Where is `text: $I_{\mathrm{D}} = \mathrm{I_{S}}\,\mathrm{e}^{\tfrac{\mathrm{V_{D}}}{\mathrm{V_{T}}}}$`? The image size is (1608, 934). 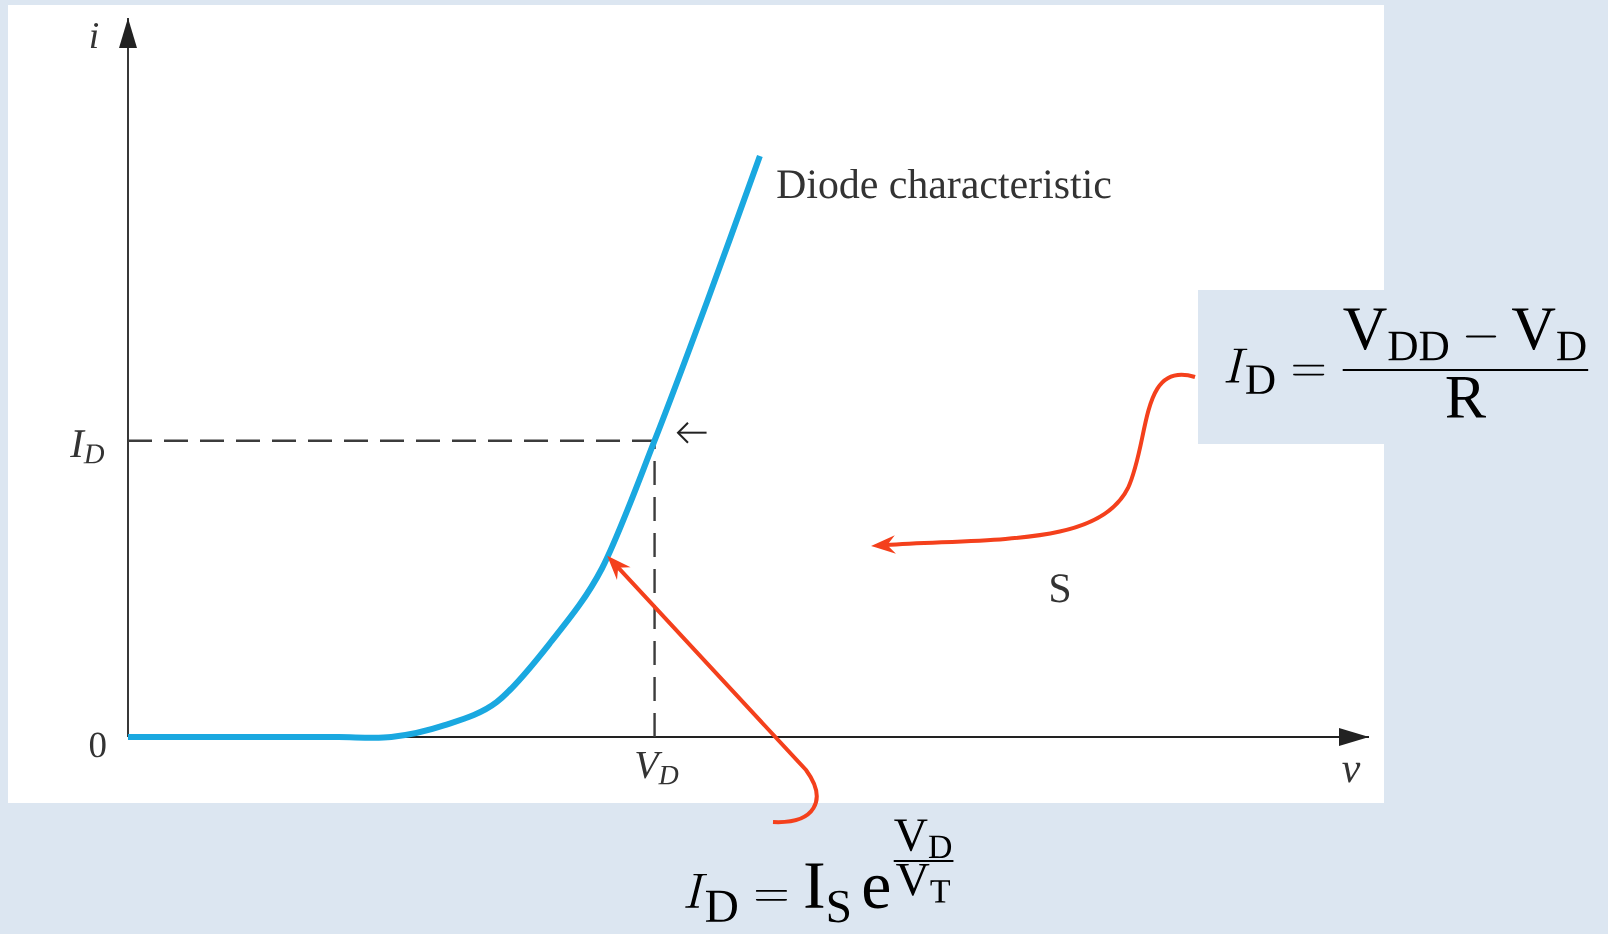
text: $I_{\mathrm{D}} = \mathrm{I_{S}}\,\mathrm{e}^{\tfrac{\mathrm{V_{D}}}{\mathrm{V_{T}}}}$ is located at coordinates (819, 871).